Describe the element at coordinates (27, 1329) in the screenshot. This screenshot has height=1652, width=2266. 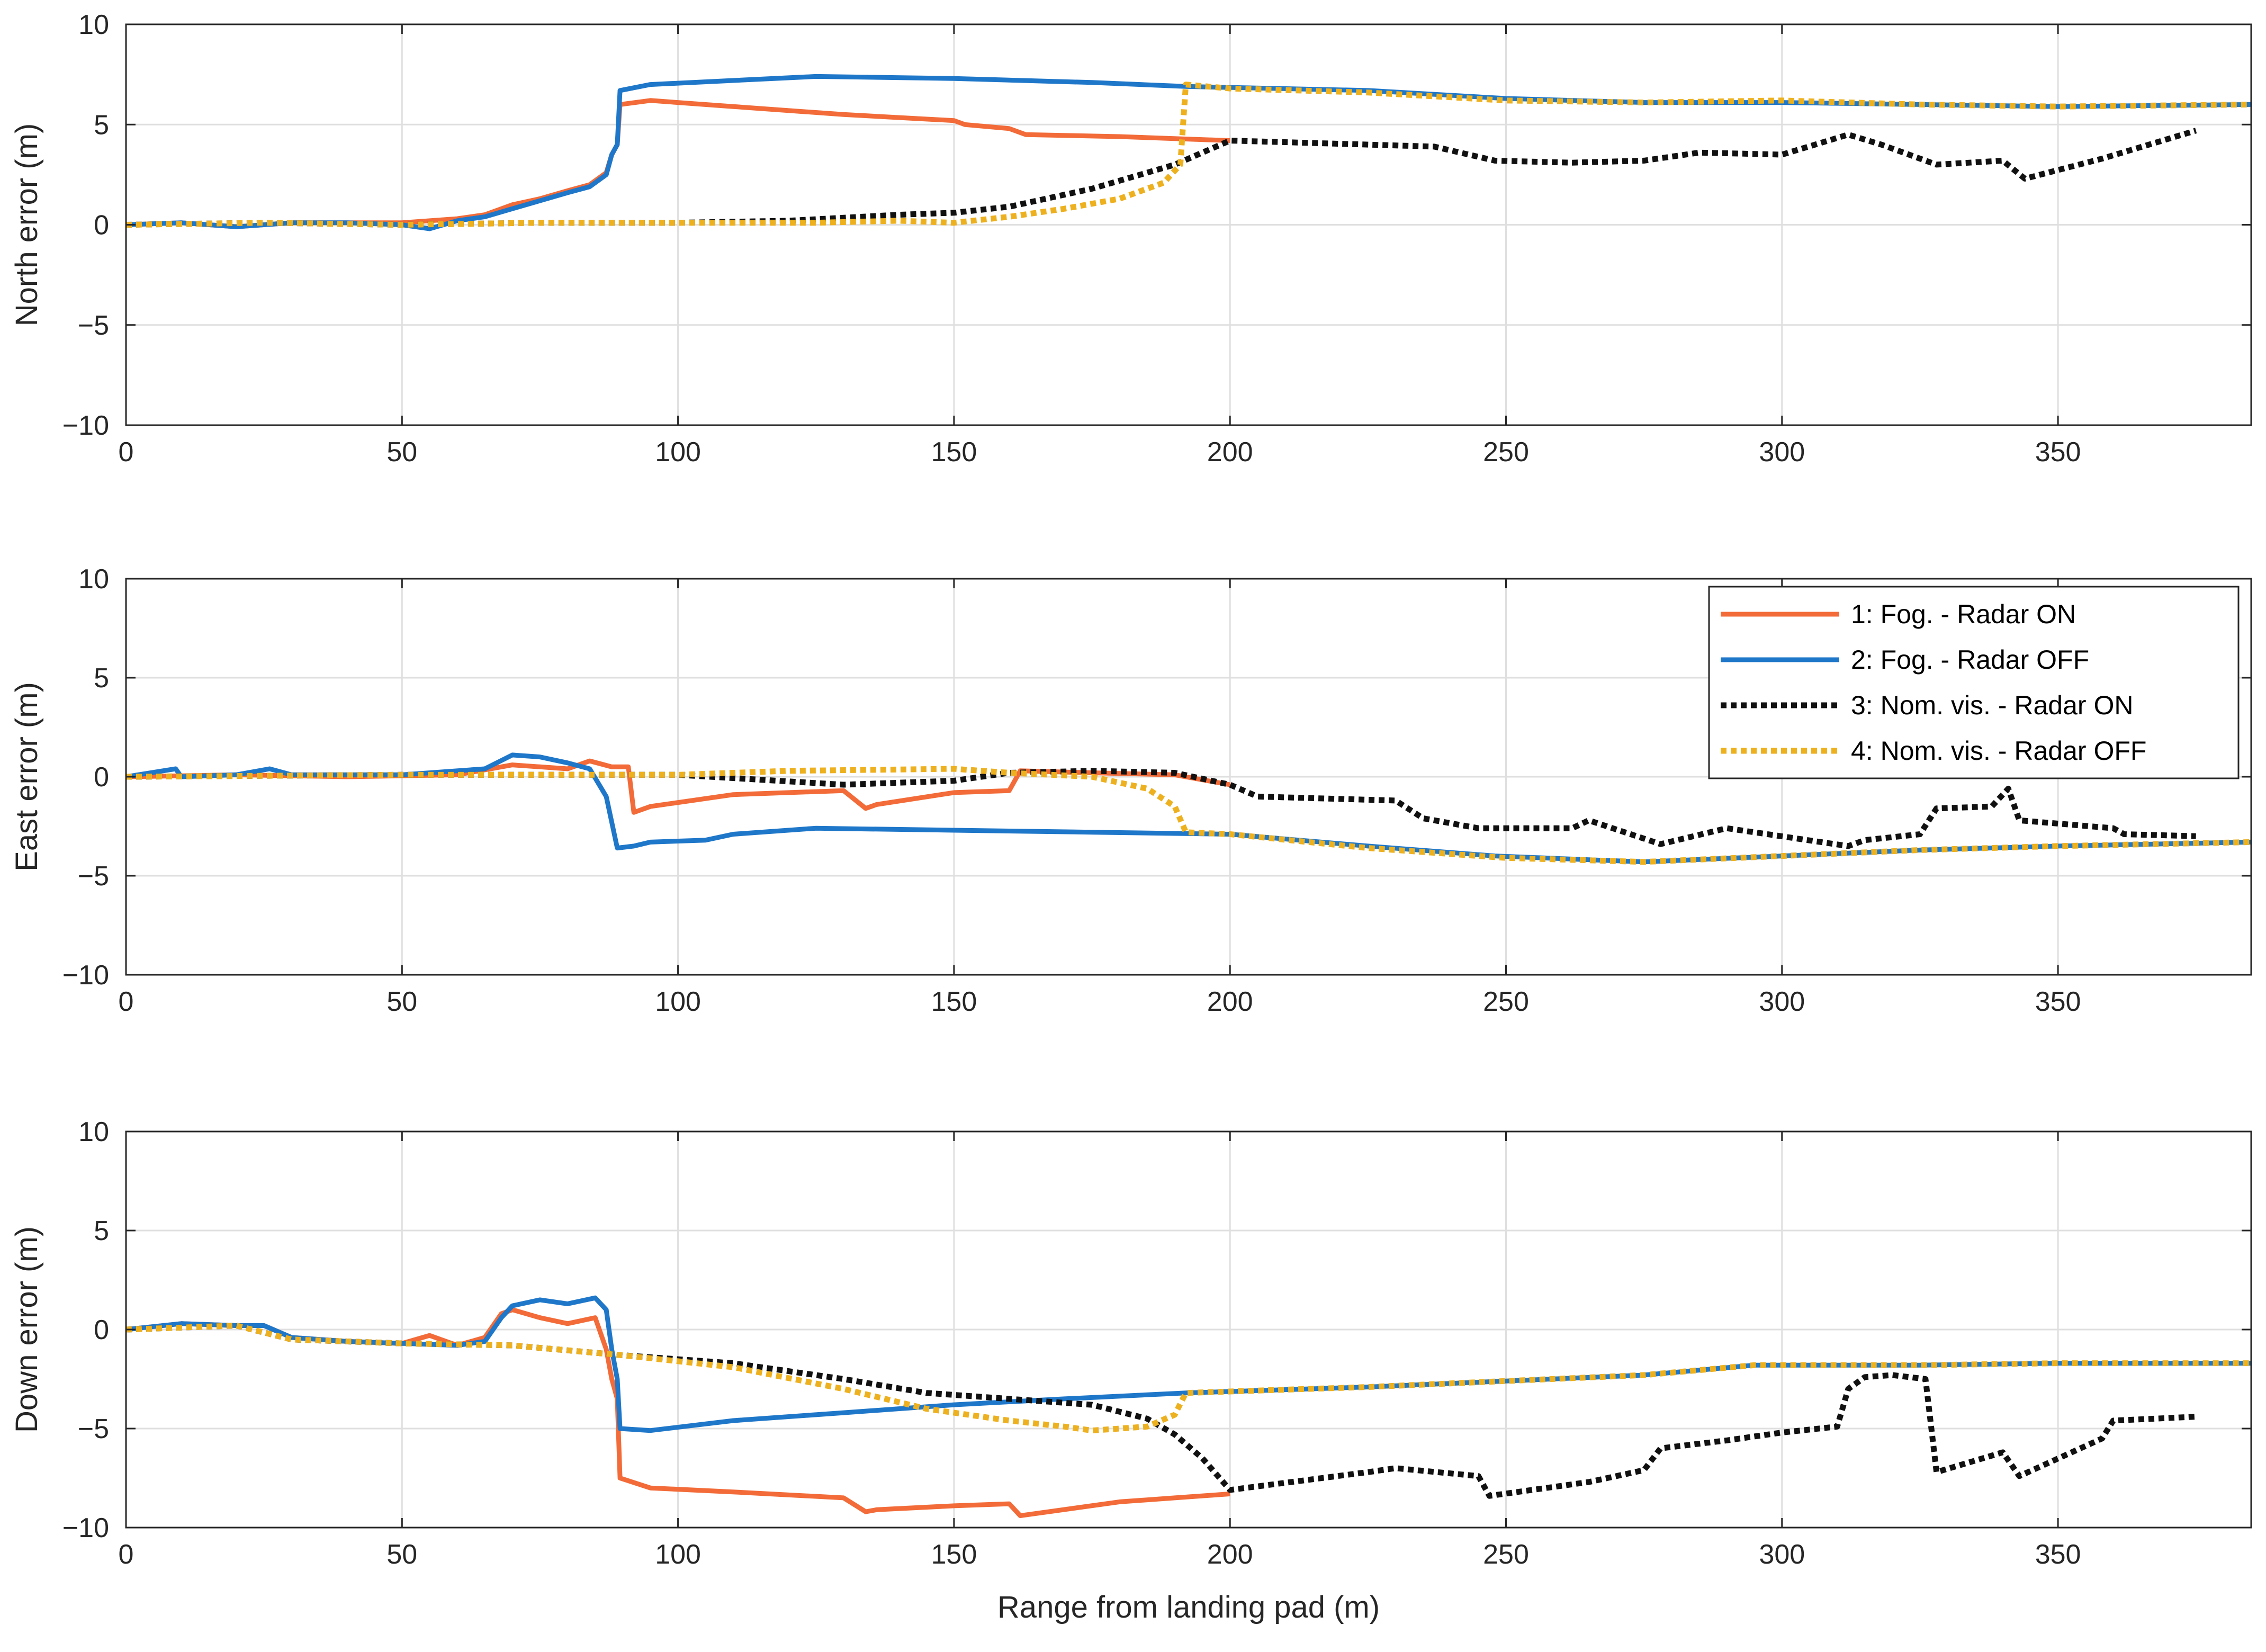
I see `y-axis-label: Down error (m)` at that location.